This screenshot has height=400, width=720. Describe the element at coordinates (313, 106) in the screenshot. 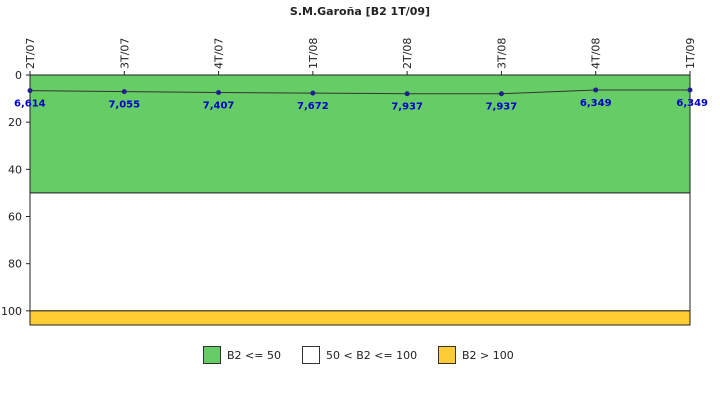

I see `data-label-3: 7,672` at that location.